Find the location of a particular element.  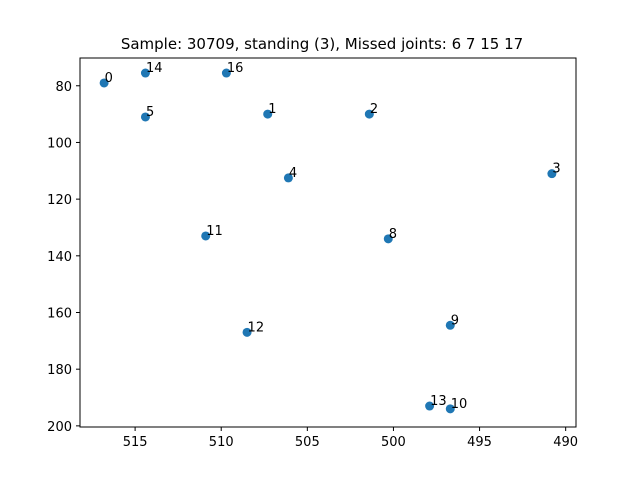

point-label: 4 is located at coordinates (293, 173).